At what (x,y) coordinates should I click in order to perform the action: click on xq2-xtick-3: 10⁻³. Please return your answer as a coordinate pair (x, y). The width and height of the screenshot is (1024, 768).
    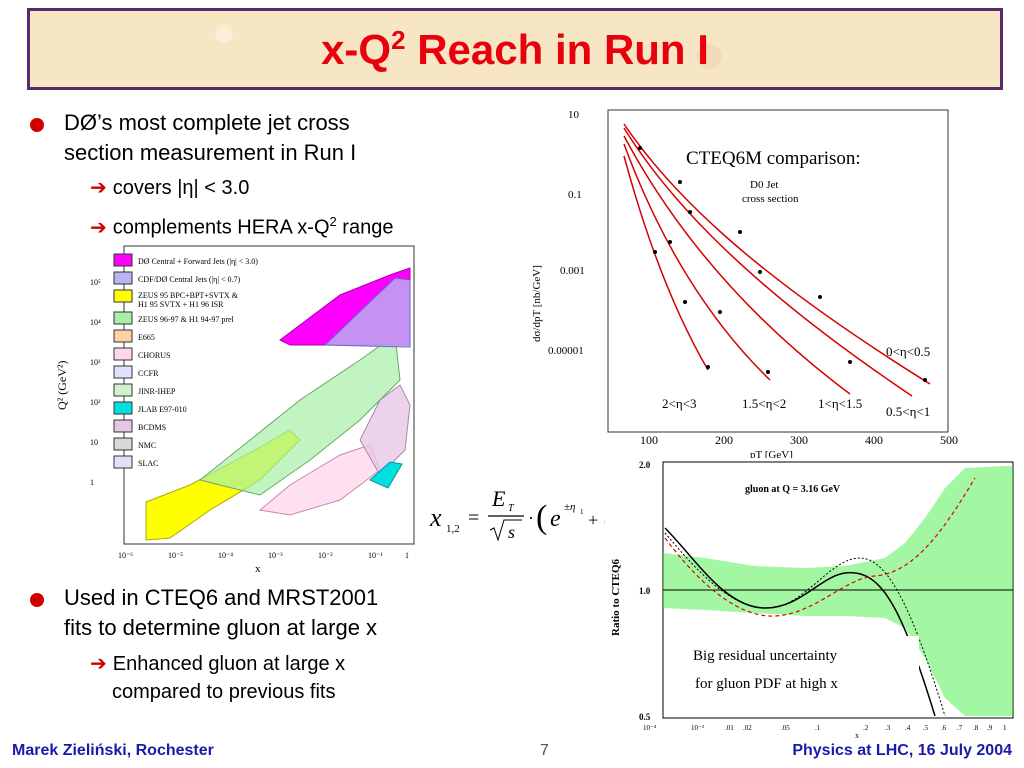
    Looking at the image, I should click on (275, 555).